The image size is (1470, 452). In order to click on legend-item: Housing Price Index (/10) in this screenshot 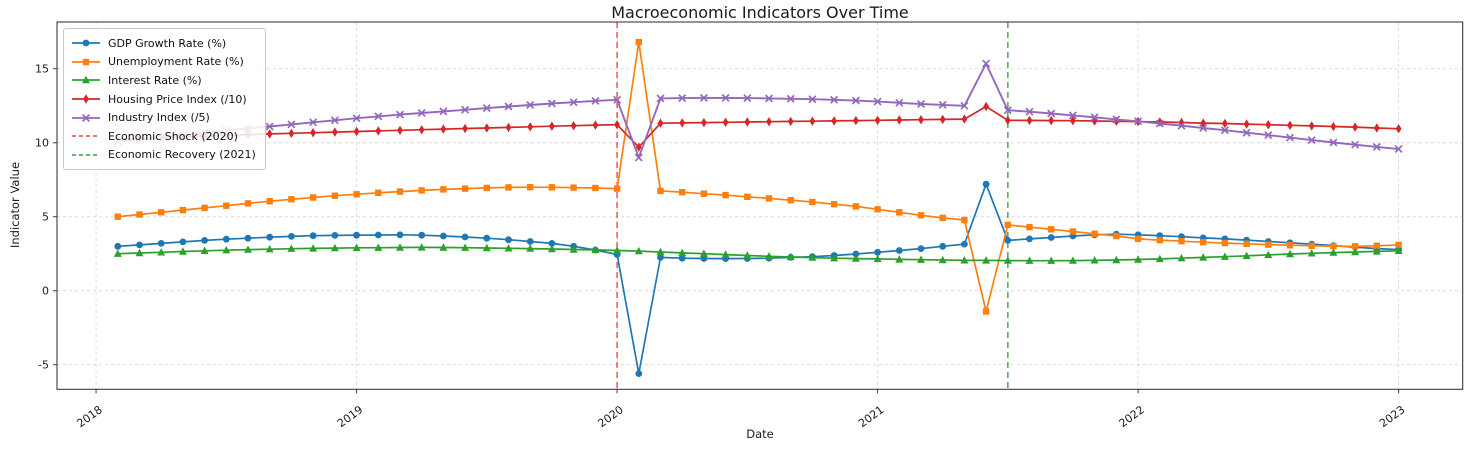, I will do `click(163, 99)`.